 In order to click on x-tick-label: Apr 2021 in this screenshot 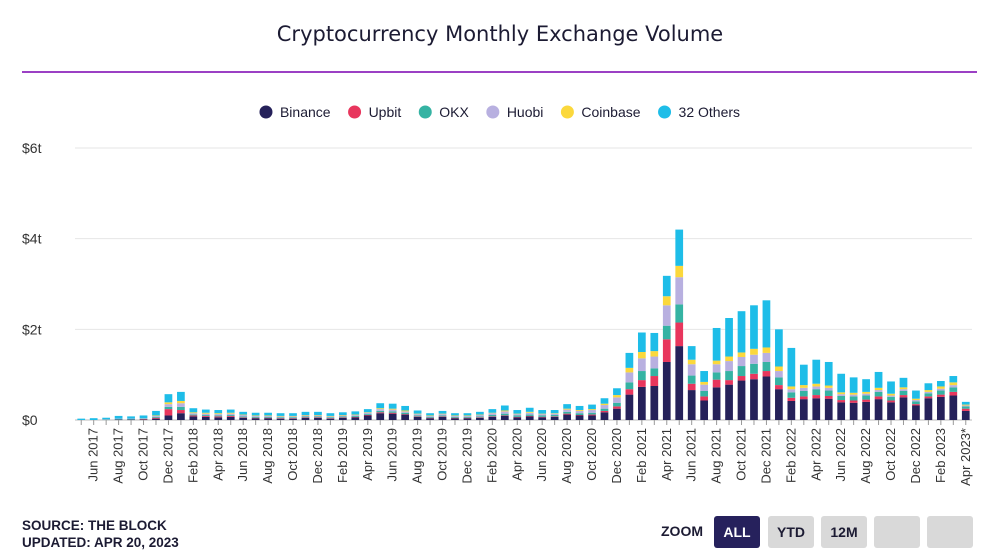, I will do `click(666, 454)`.